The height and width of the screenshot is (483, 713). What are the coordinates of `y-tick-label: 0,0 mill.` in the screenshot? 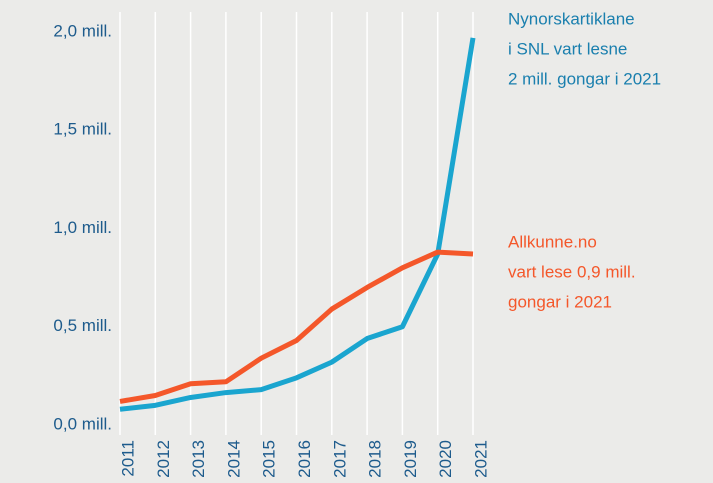 It's located at (82, 423).